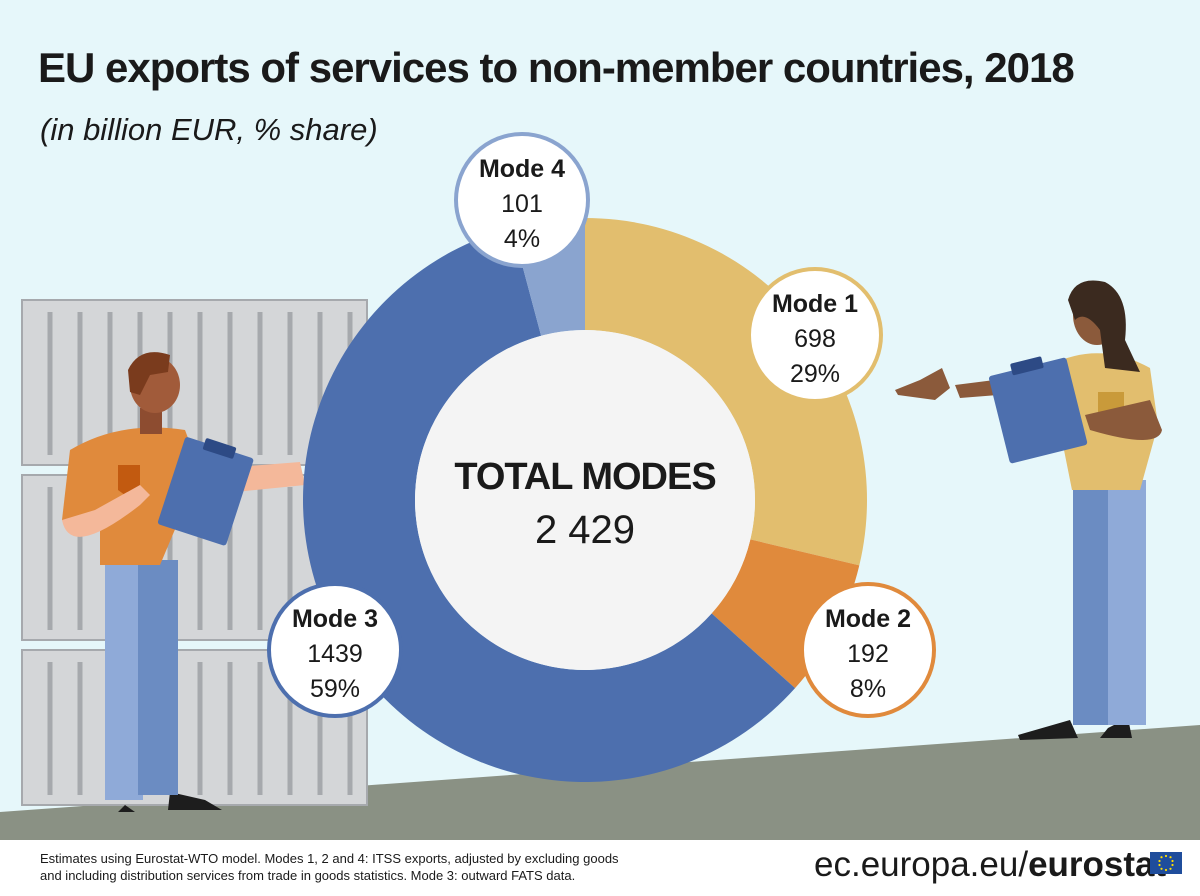 This screenshot has height=896, width=1200. Describe the element at coordinates (522, 169) in the screenshot. I see `mode-name-label: Mode 4` at that location.